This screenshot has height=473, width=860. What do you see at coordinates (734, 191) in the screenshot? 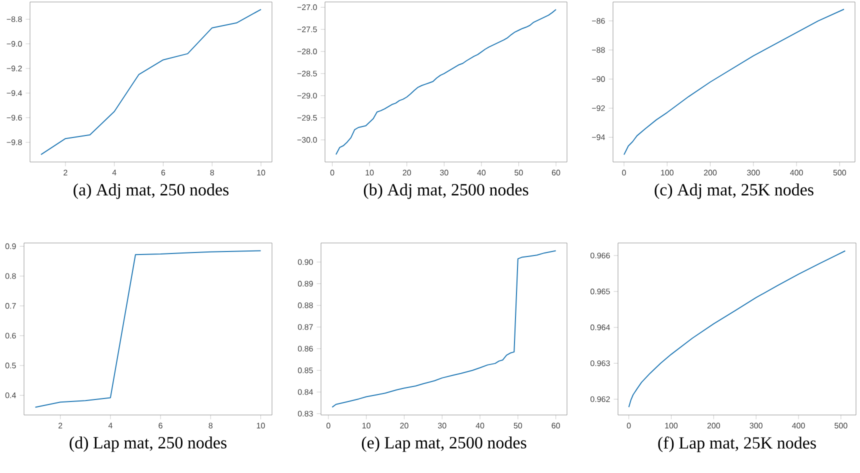
I see `text: (c) Adj mat, 25K nodes` at bounding box center [734, 191].